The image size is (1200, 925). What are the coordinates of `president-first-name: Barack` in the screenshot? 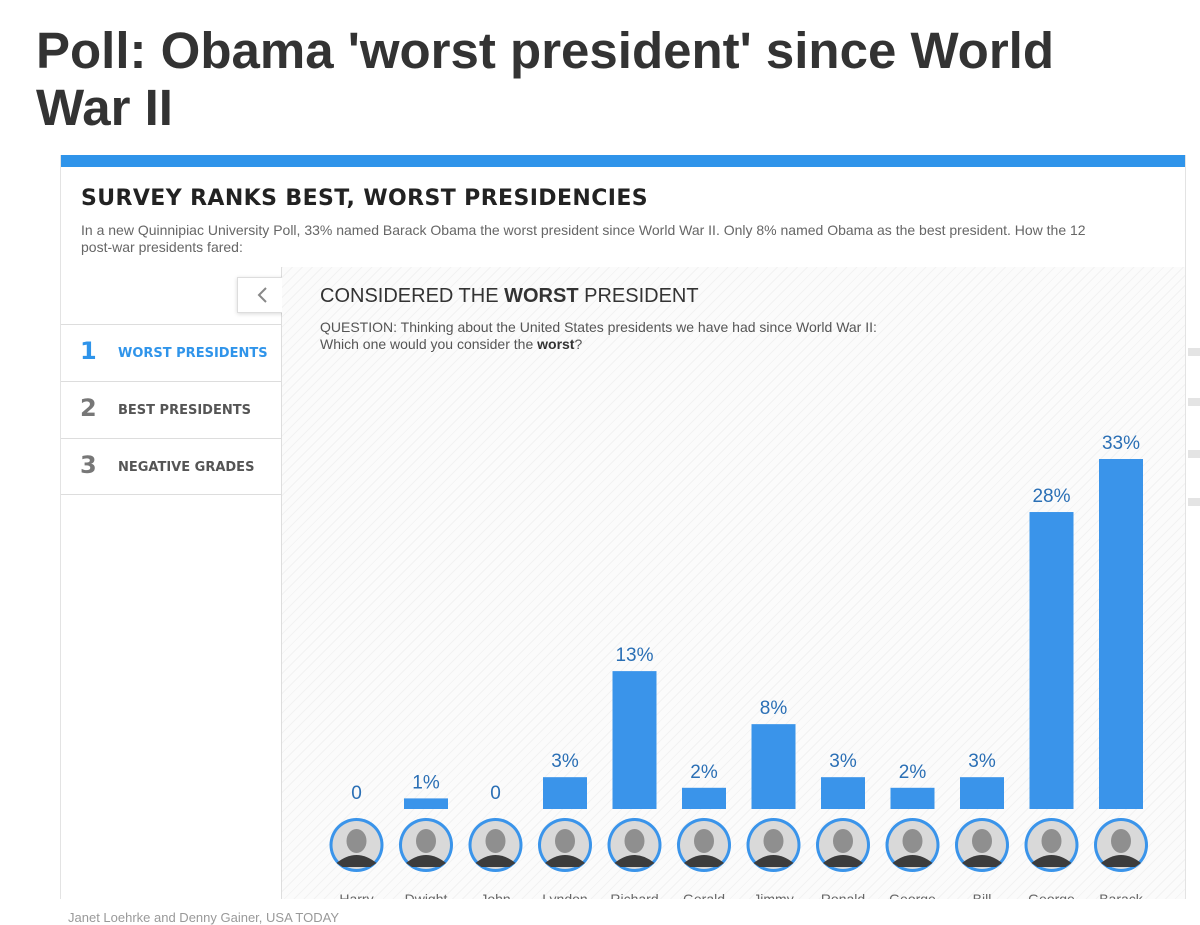 It's located at (1121, 895).